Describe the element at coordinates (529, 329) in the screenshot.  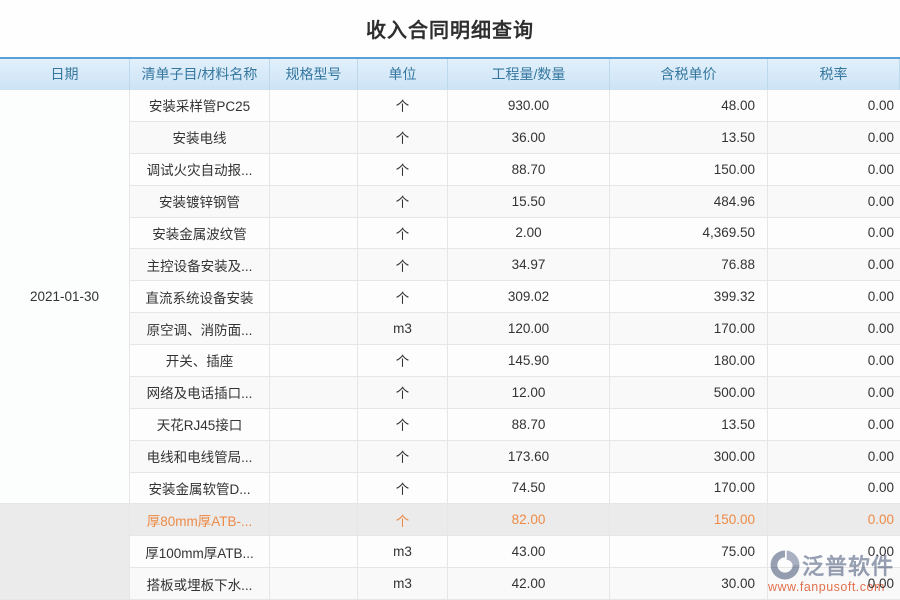
I see `cell-qty: 120.00` at that location.